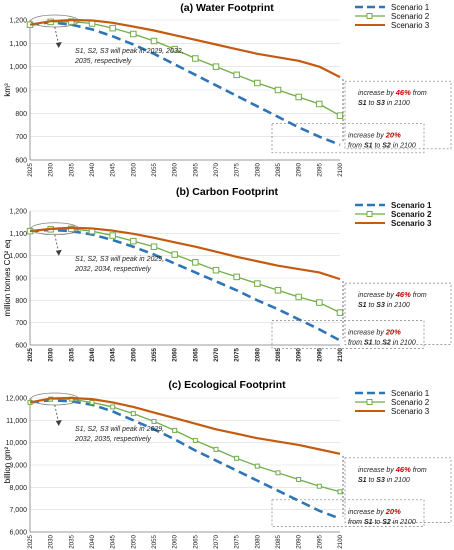 The width and height of the screenshot is (454, 550). What do you see at coordinates (18, 510) in the screenshot?
I see `y-tick-label: 7,000` at bounding box center [18, 510].